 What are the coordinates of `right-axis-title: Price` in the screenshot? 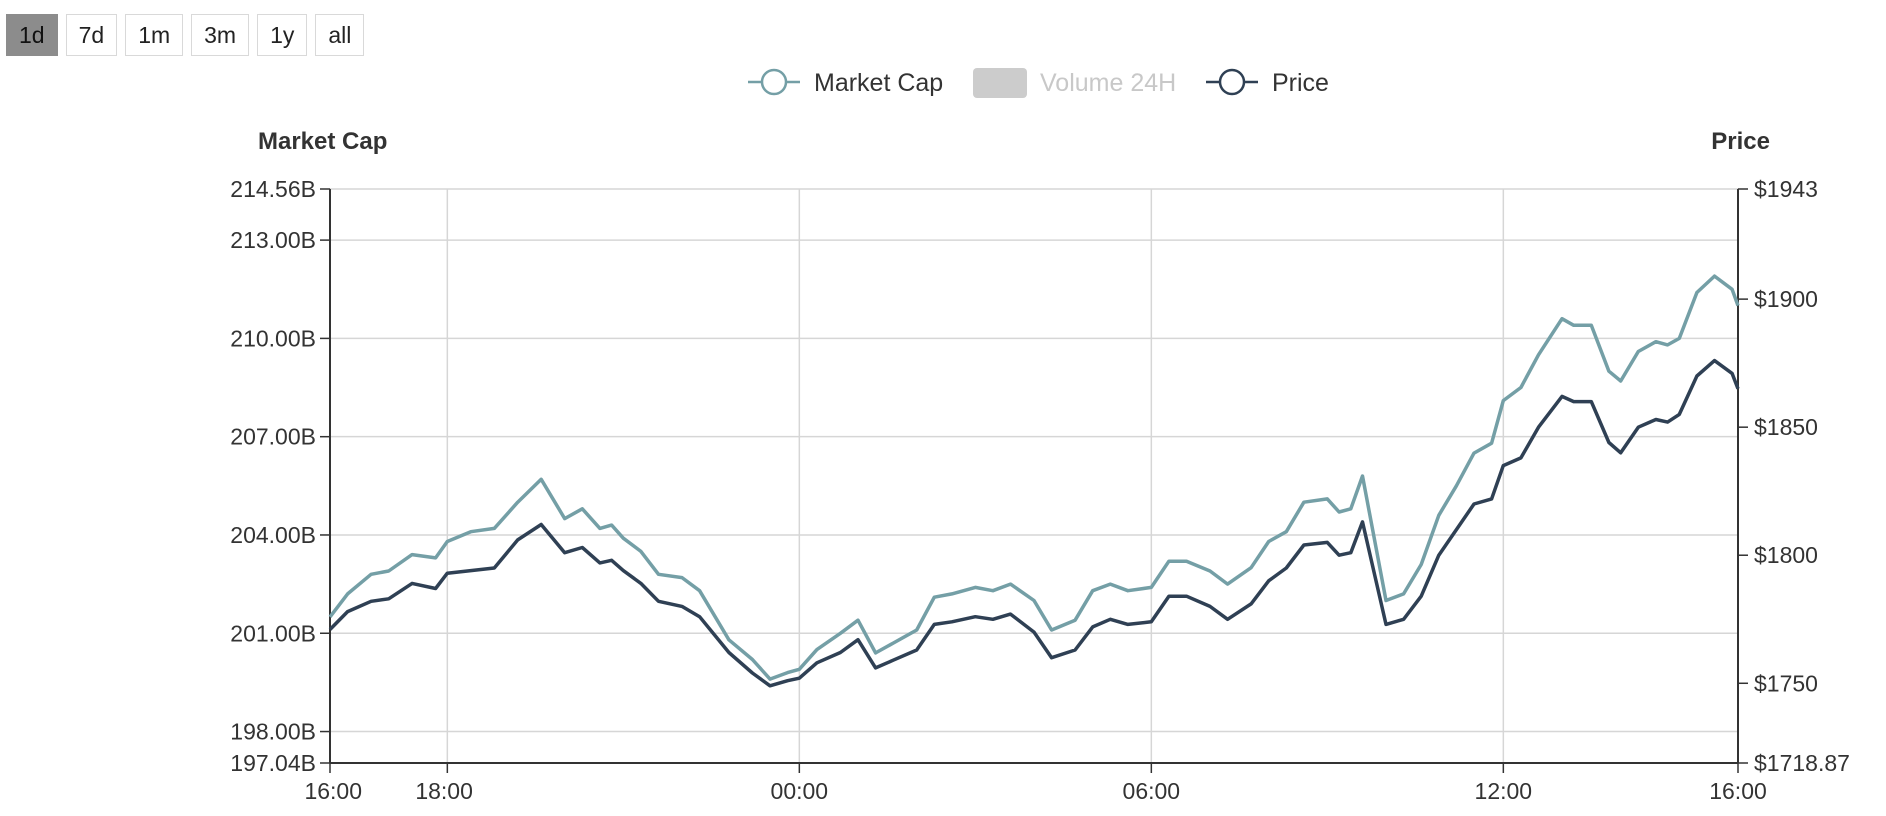 It's located at (1740, 141).